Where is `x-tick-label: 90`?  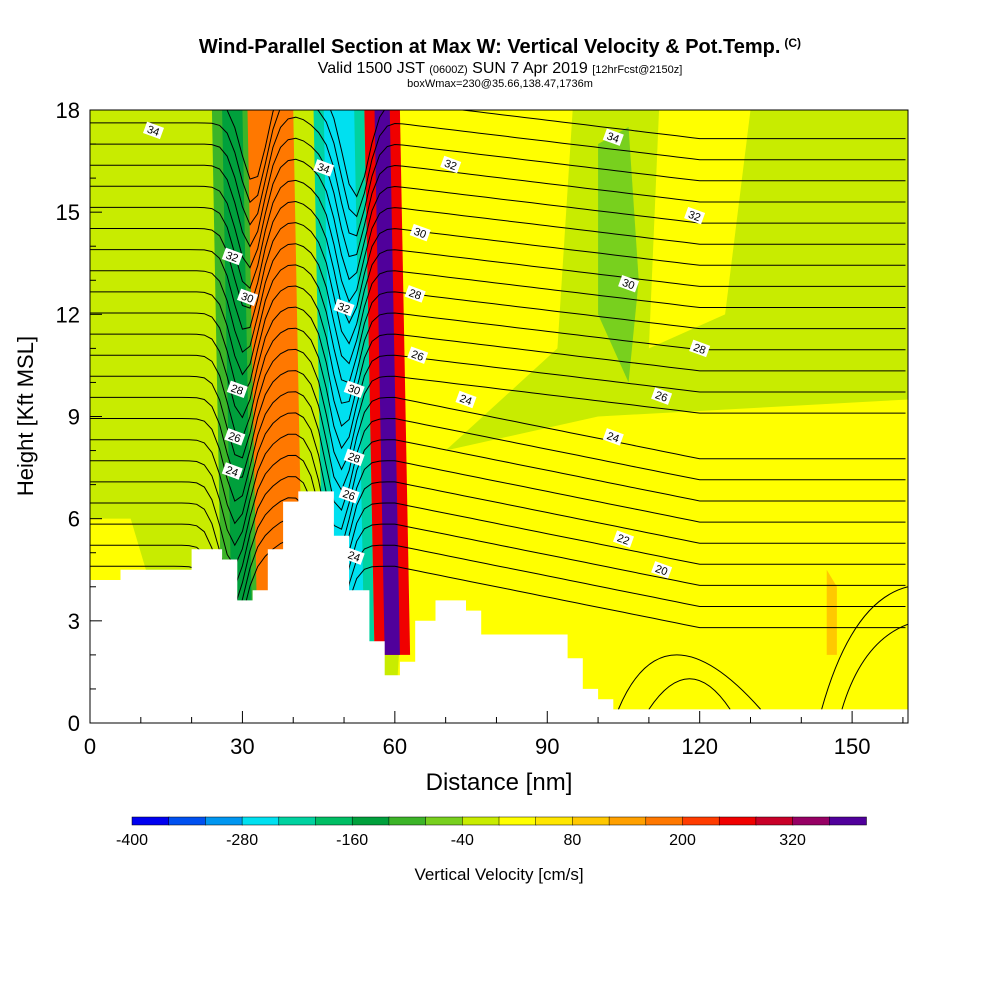 x-tick-label: 90 is located at coordinates (547, 746).